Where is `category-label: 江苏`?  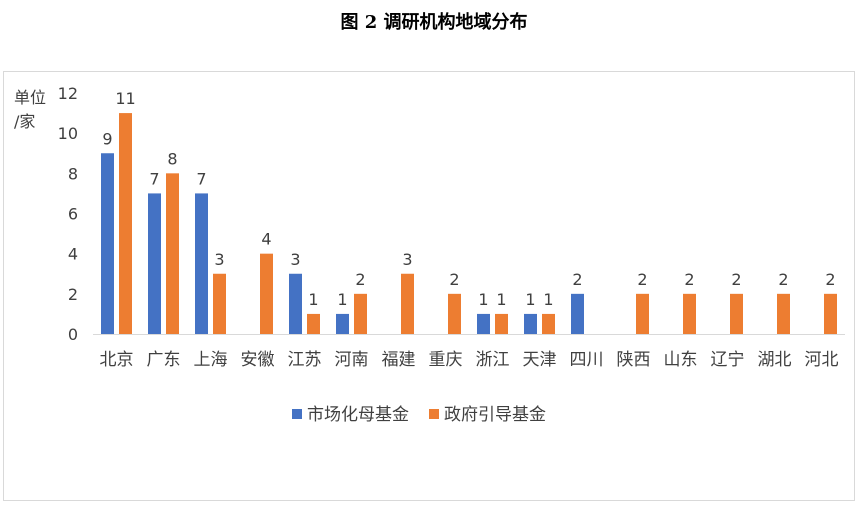 category-label: 江苏 is located at coordinates (305, 360).